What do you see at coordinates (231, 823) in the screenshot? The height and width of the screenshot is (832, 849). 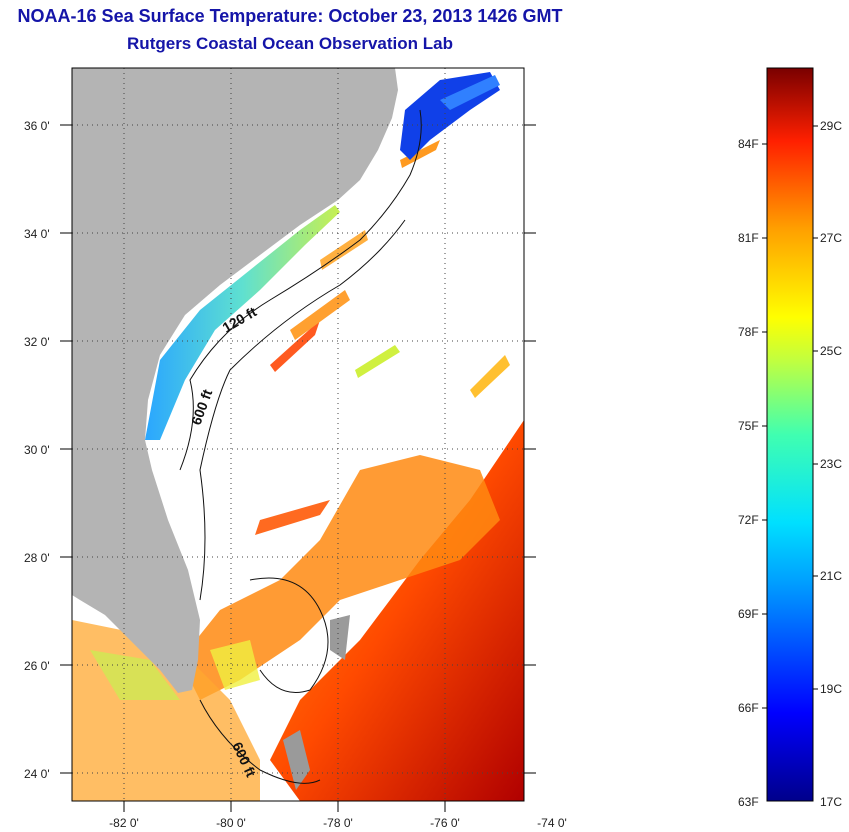 I see `lon-label: -80 0'` at bounding box center [231, 823].